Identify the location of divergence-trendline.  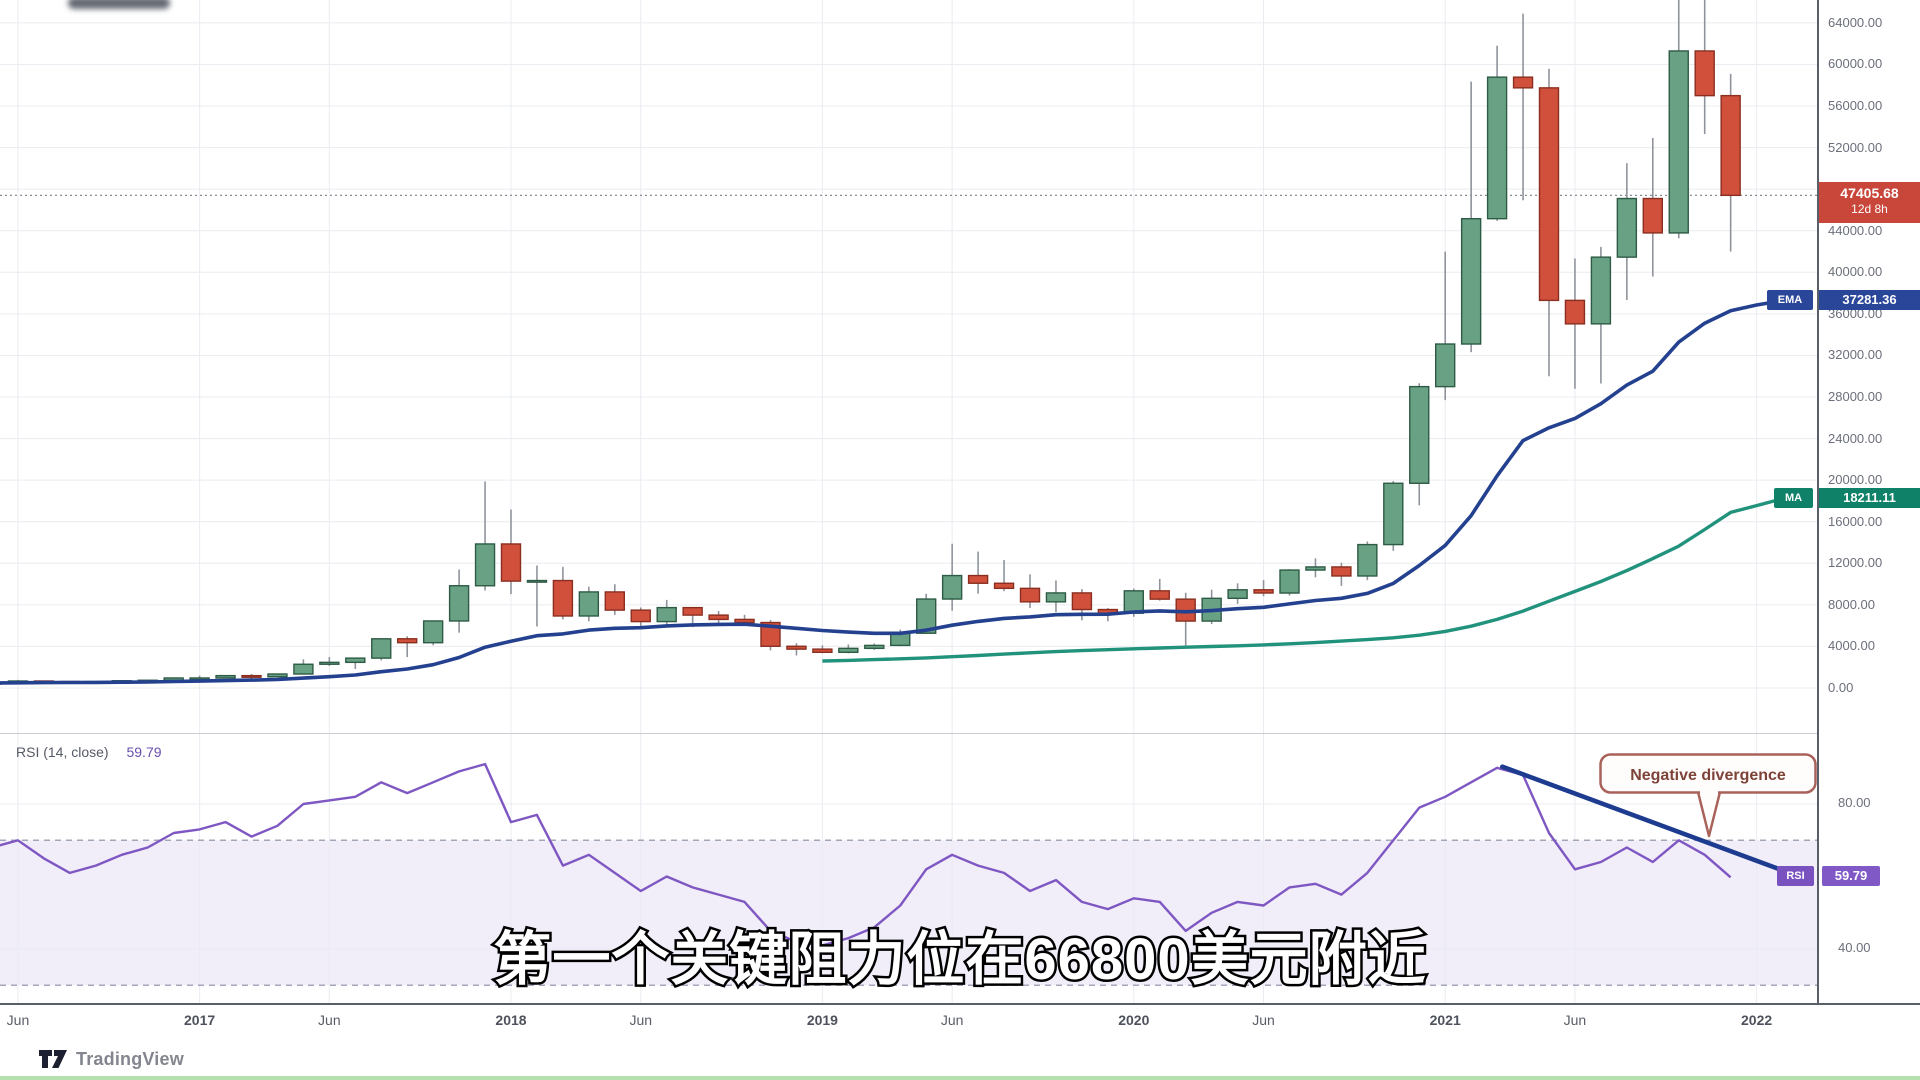
(1654, 823).